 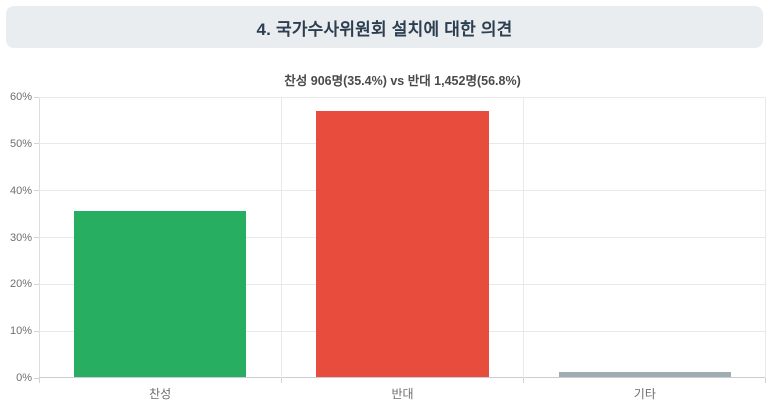 I want to click on x-axis-line, so click(x=402, y=377).